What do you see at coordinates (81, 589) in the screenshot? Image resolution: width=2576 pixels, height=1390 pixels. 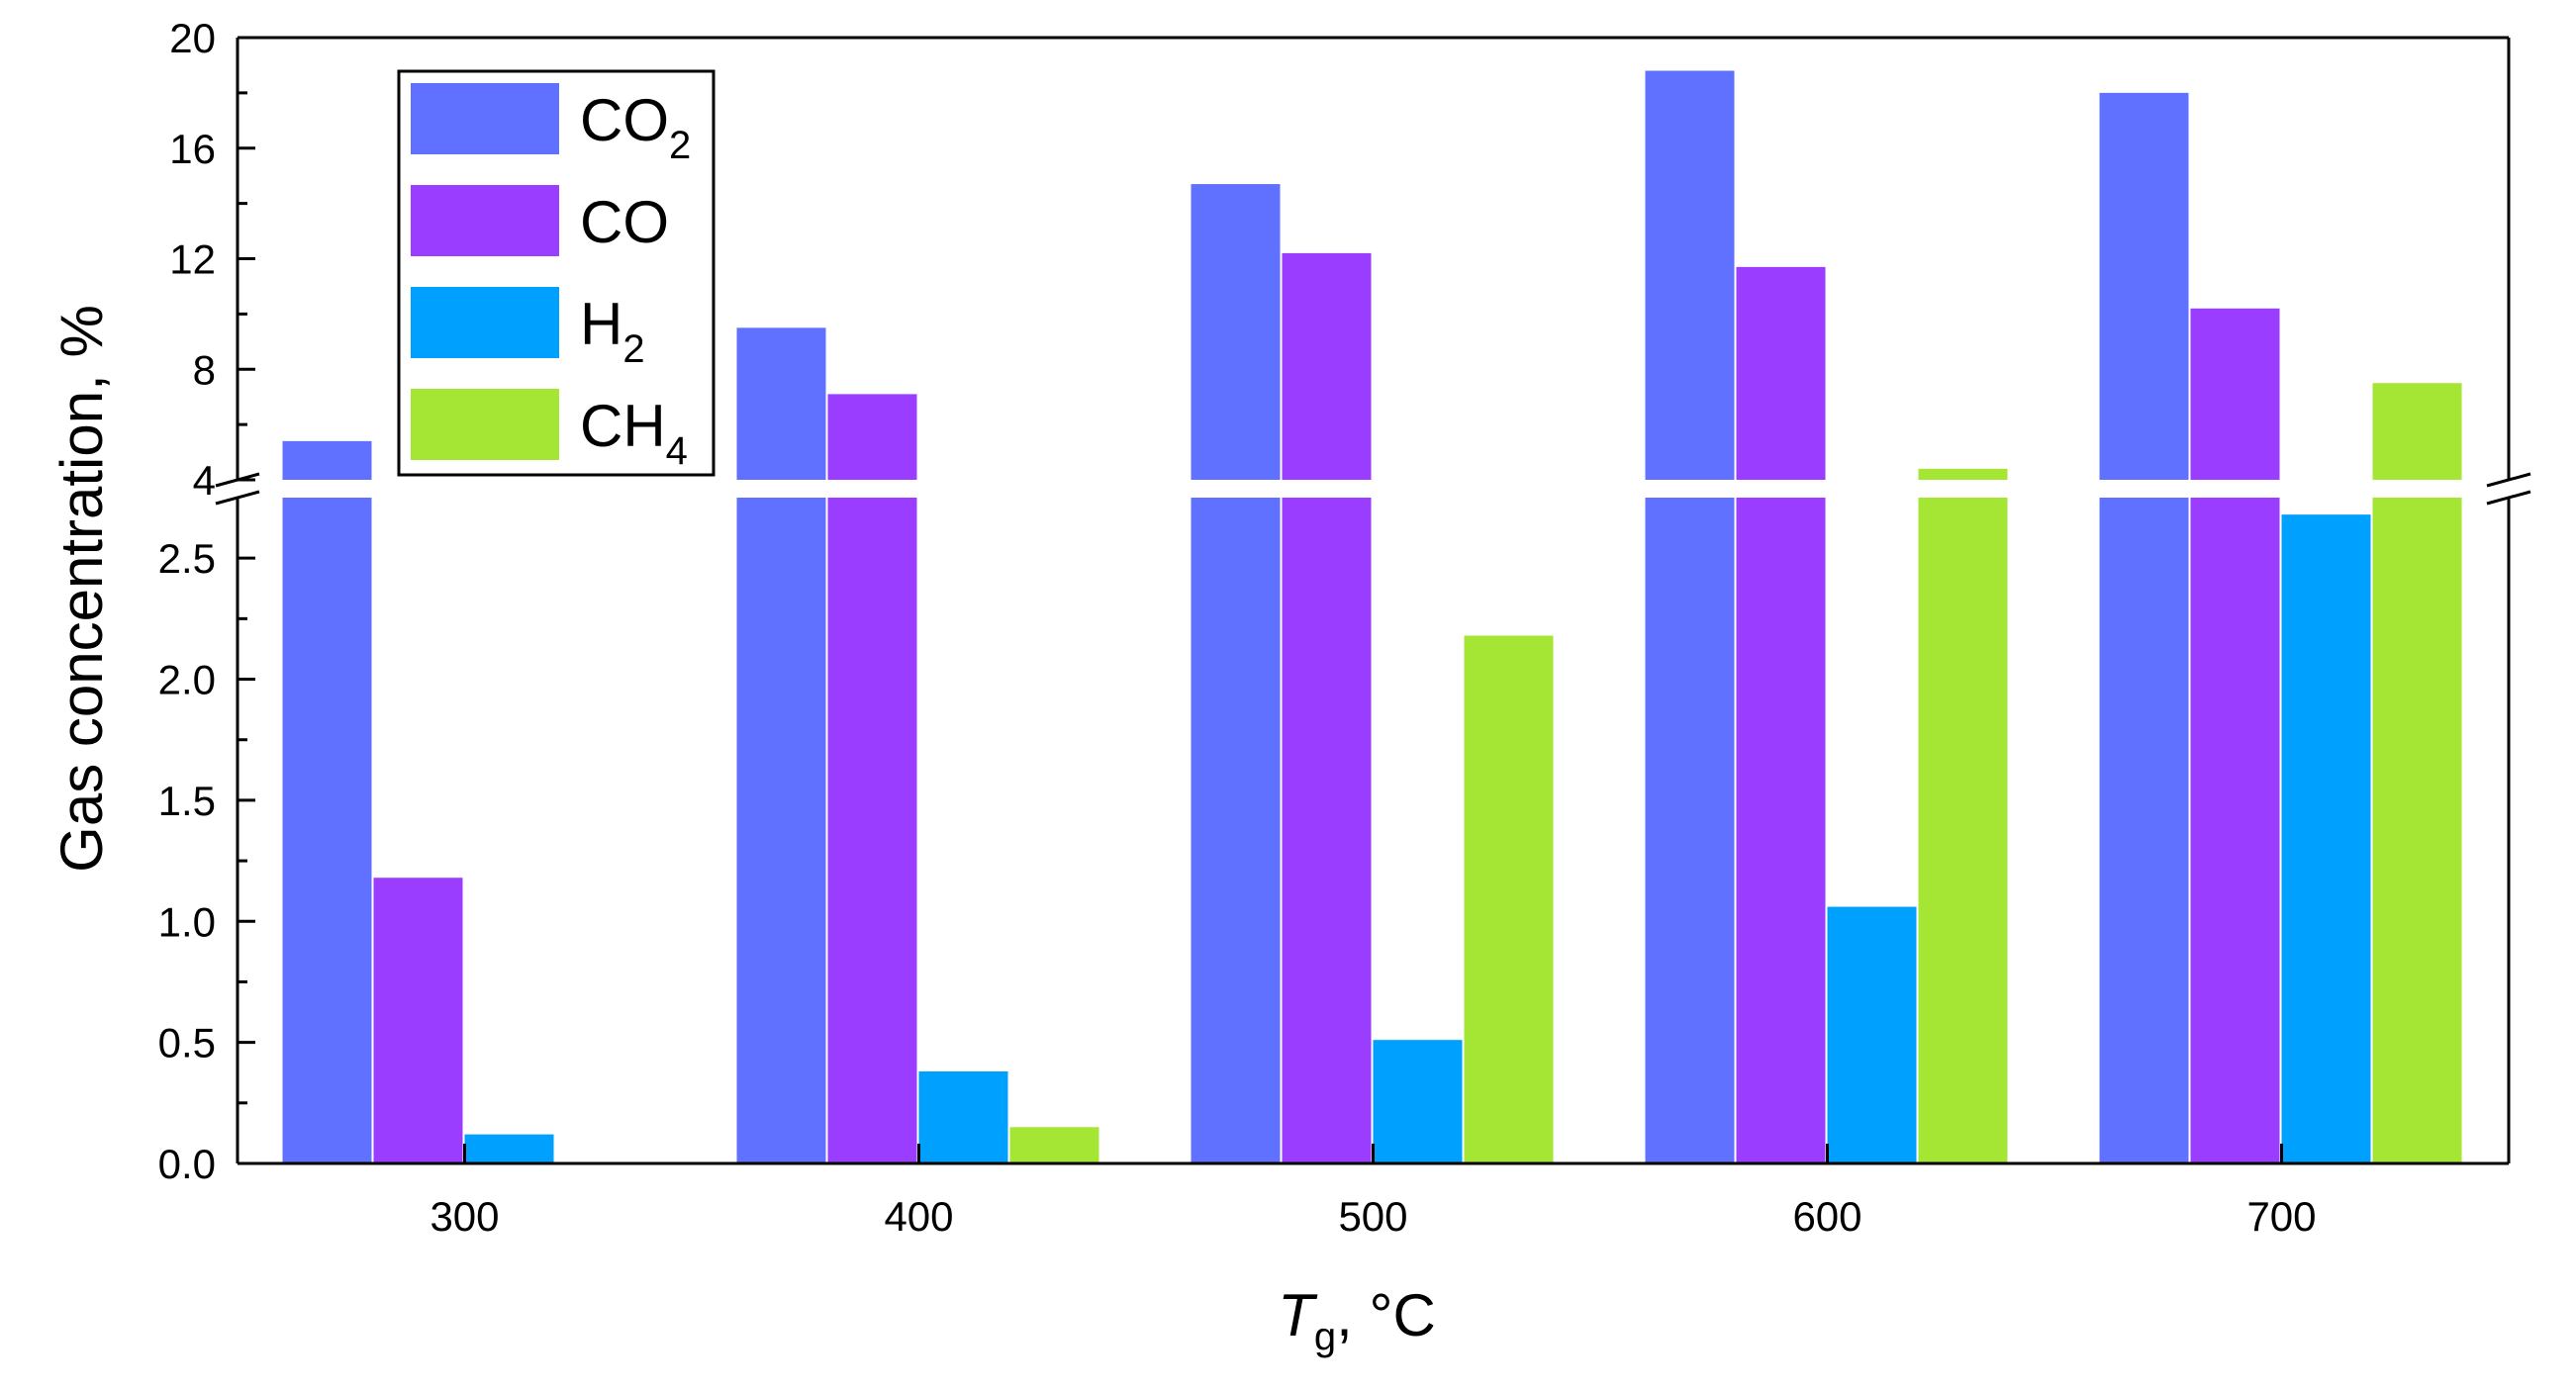 I see `y-axis-title: Gas concentration, %` at bounding box center [81, 589].